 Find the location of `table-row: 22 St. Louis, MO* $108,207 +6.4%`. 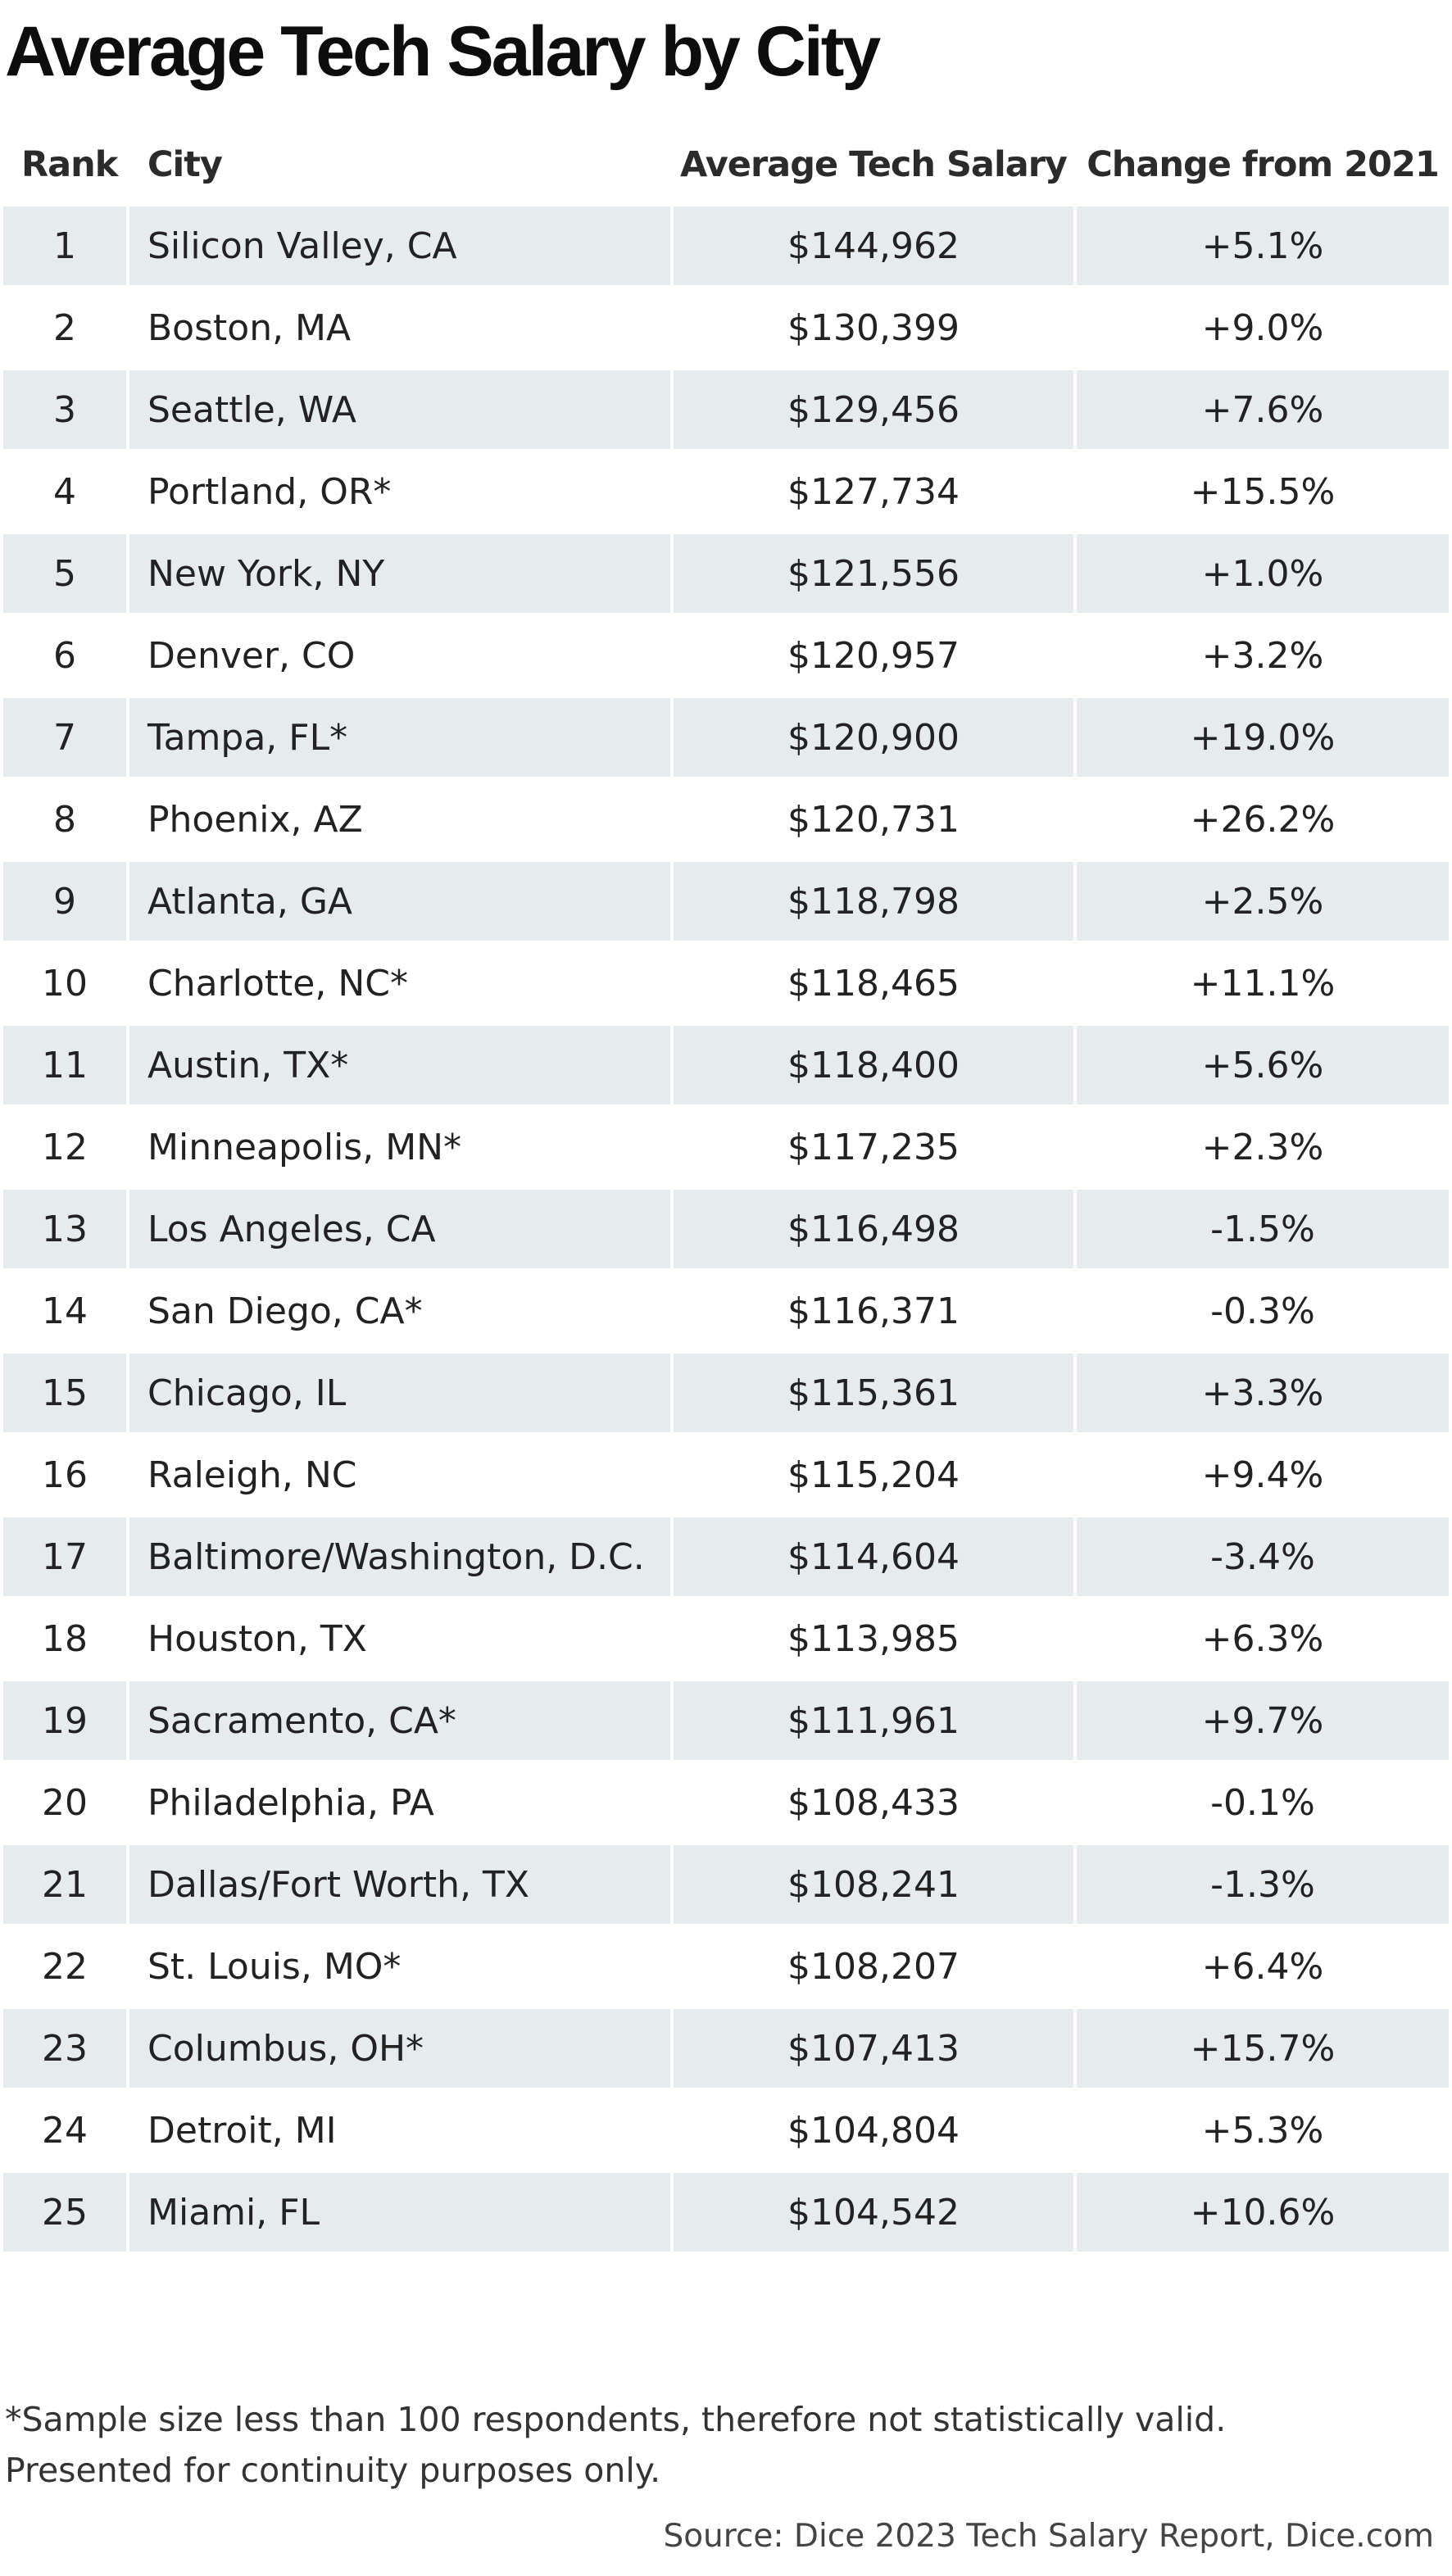

table-row: 22 St. Louis, MO* $108,207 +6.4% is located at coordinates (726, 1967).